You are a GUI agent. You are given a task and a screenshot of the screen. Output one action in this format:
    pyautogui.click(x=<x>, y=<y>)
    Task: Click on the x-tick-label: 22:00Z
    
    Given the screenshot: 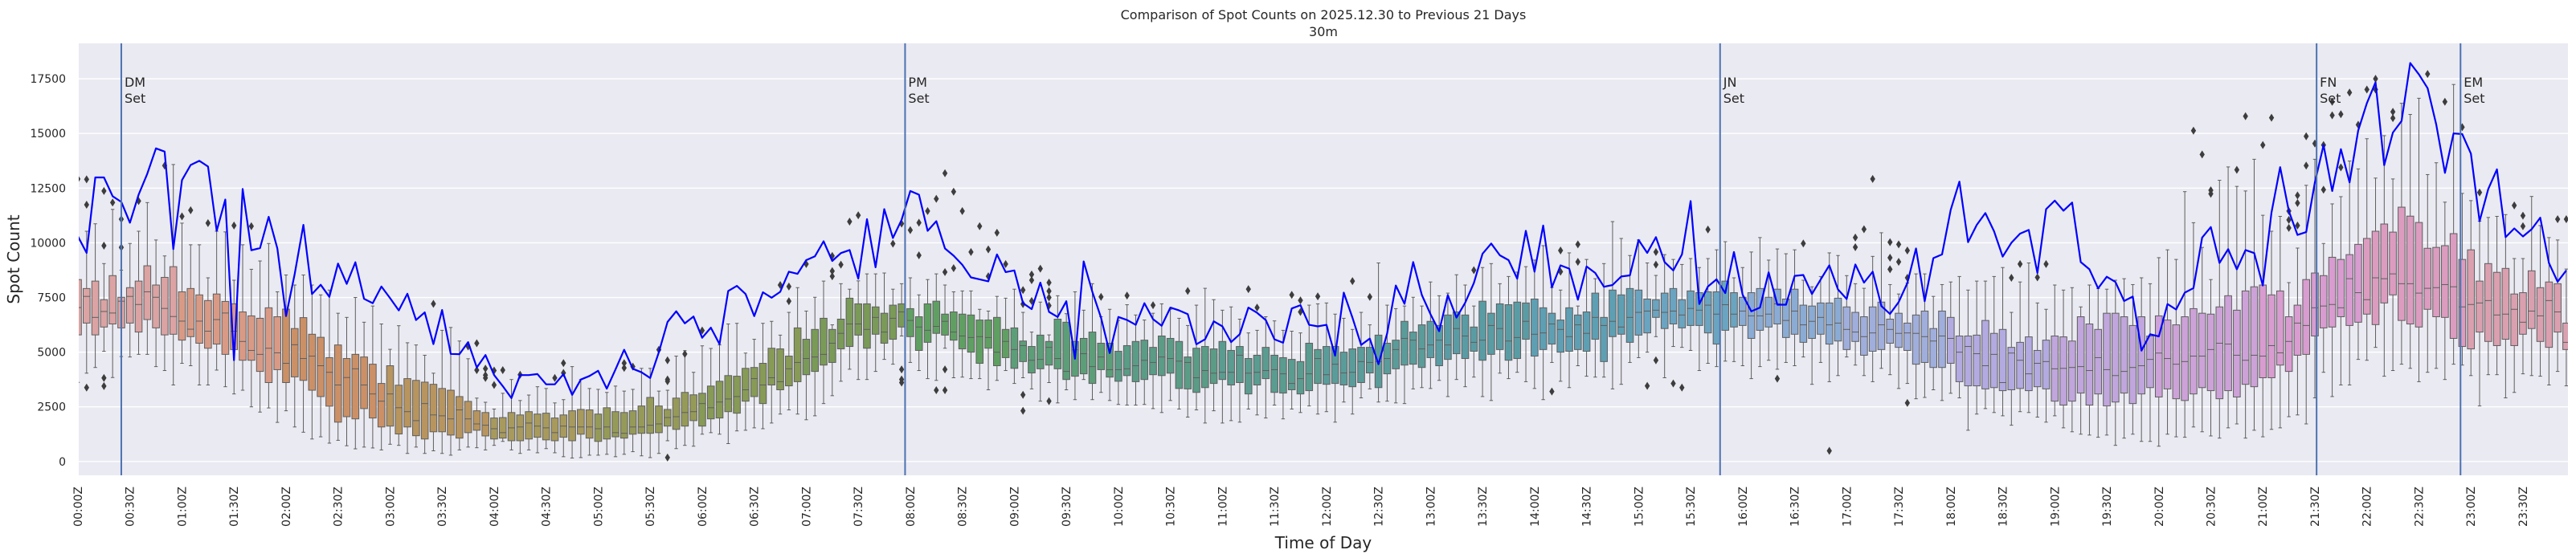 What is the action you would take?
    pyautogui.click(x=2368, y=507)
    